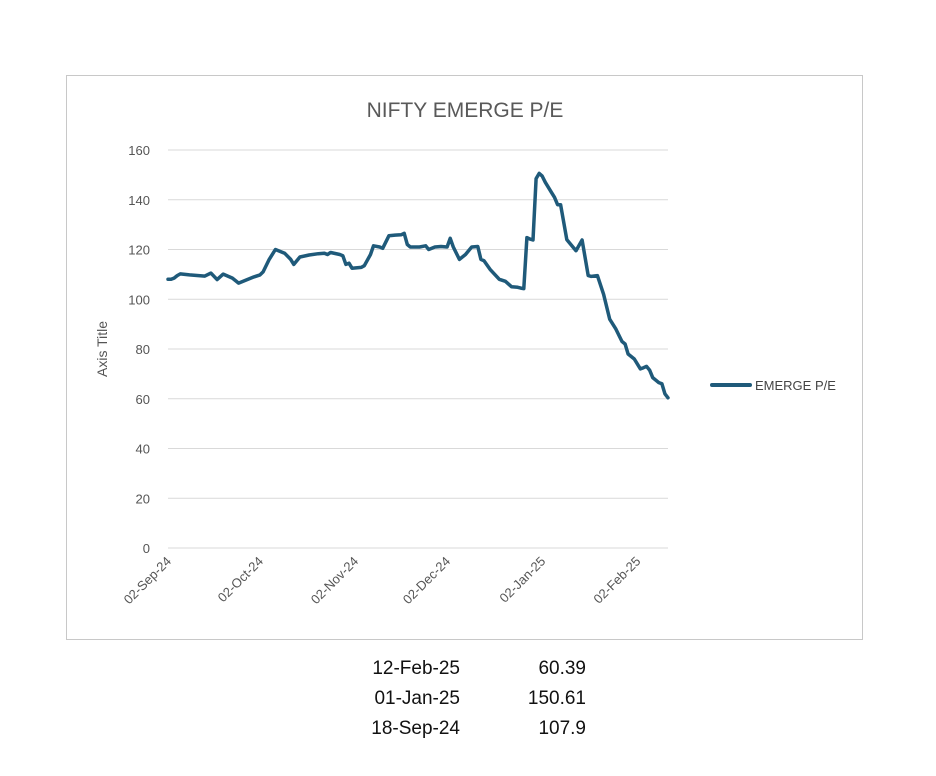  I want to click on y-tick-label: 80, so click(143, 349).